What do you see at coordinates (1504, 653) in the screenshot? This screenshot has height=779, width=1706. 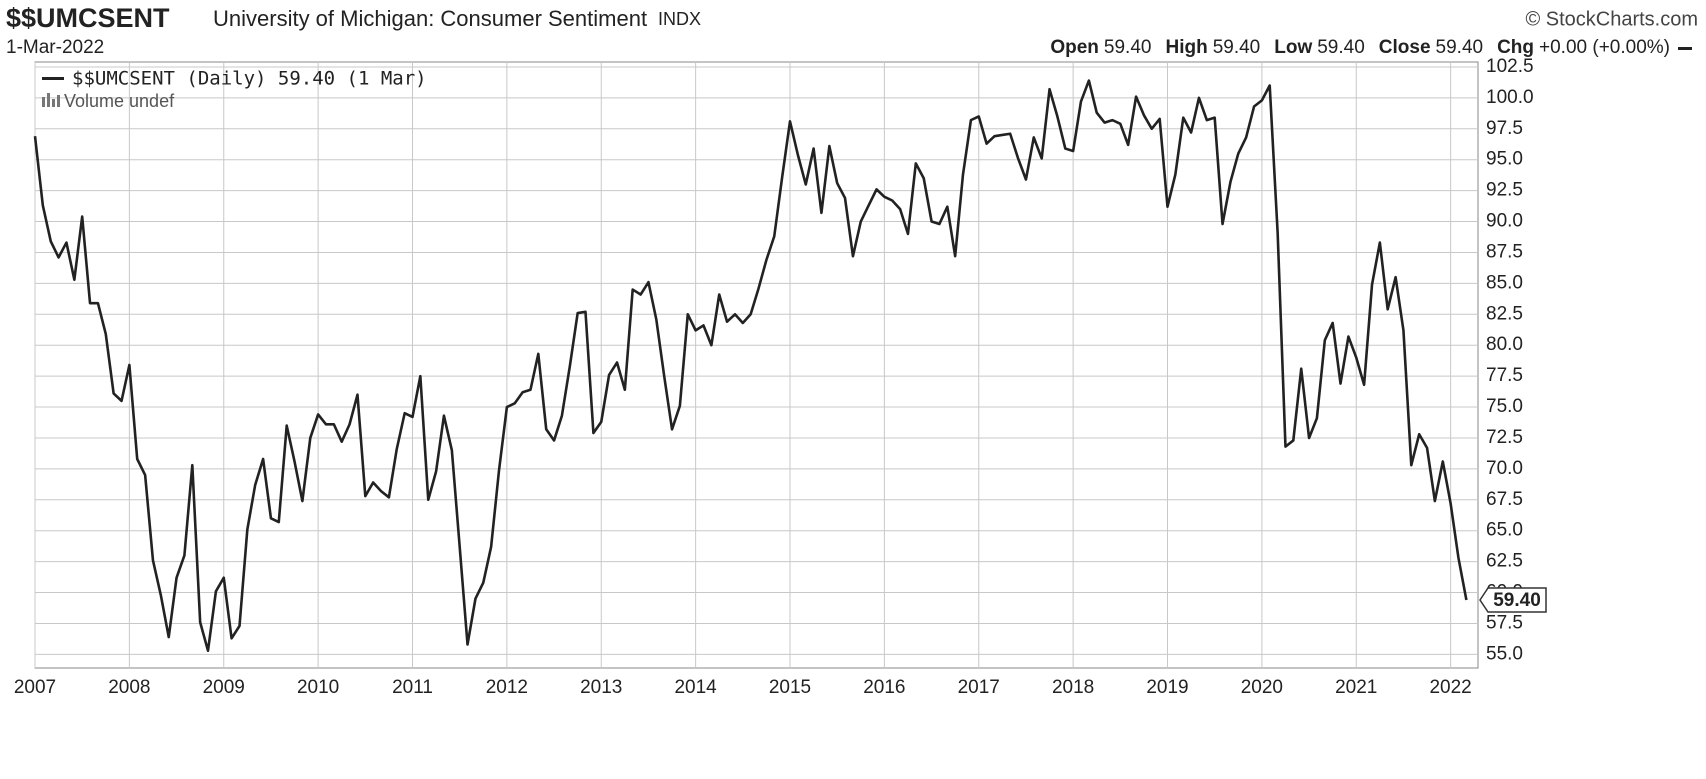 I see `y-tick-label: 55.0` at bounding box center [1504, 653].